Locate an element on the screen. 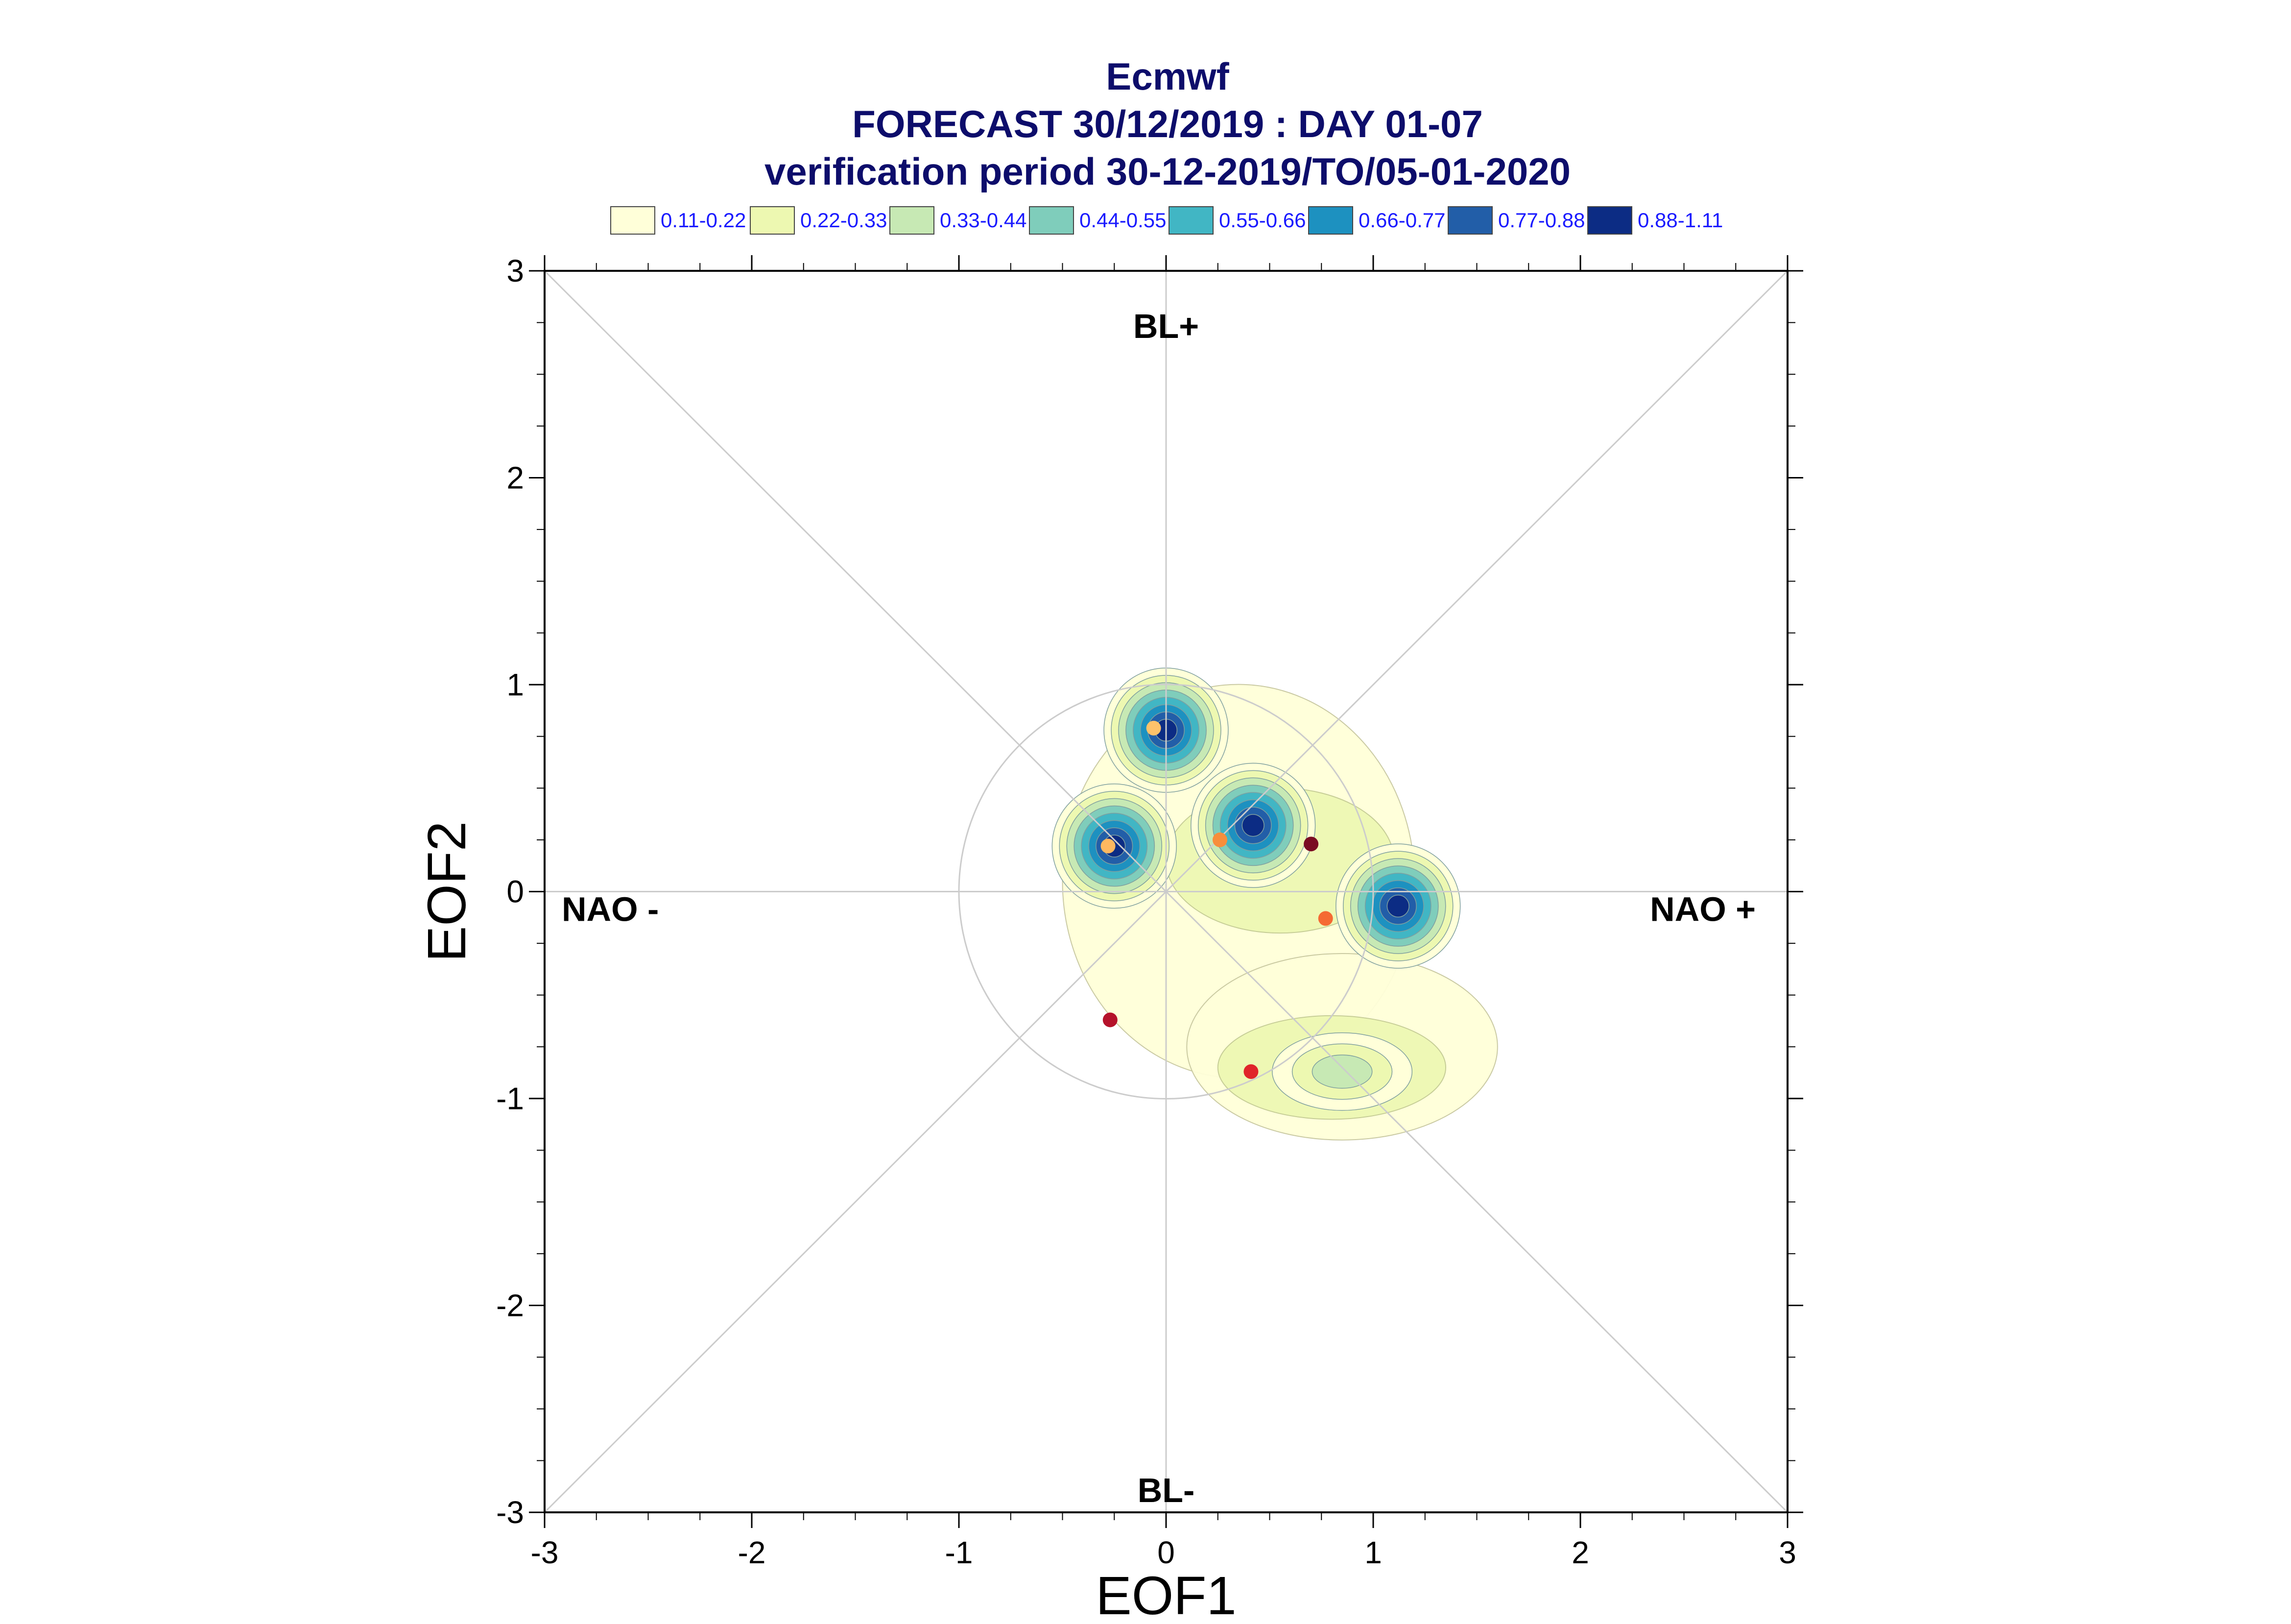 The height and width of the screenshot is (1624, 2291). regime-label-nao-minus: NAO - is located at coordinates (610, 909).